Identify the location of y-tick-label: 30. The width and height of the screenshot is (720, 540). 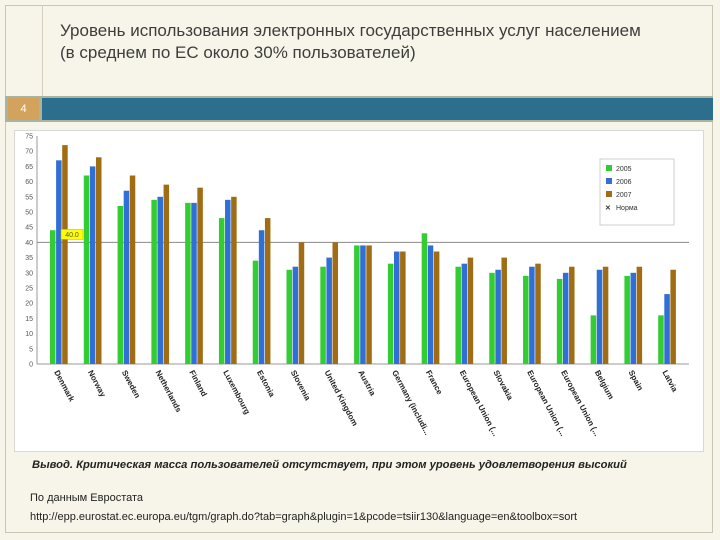
(29, 273).